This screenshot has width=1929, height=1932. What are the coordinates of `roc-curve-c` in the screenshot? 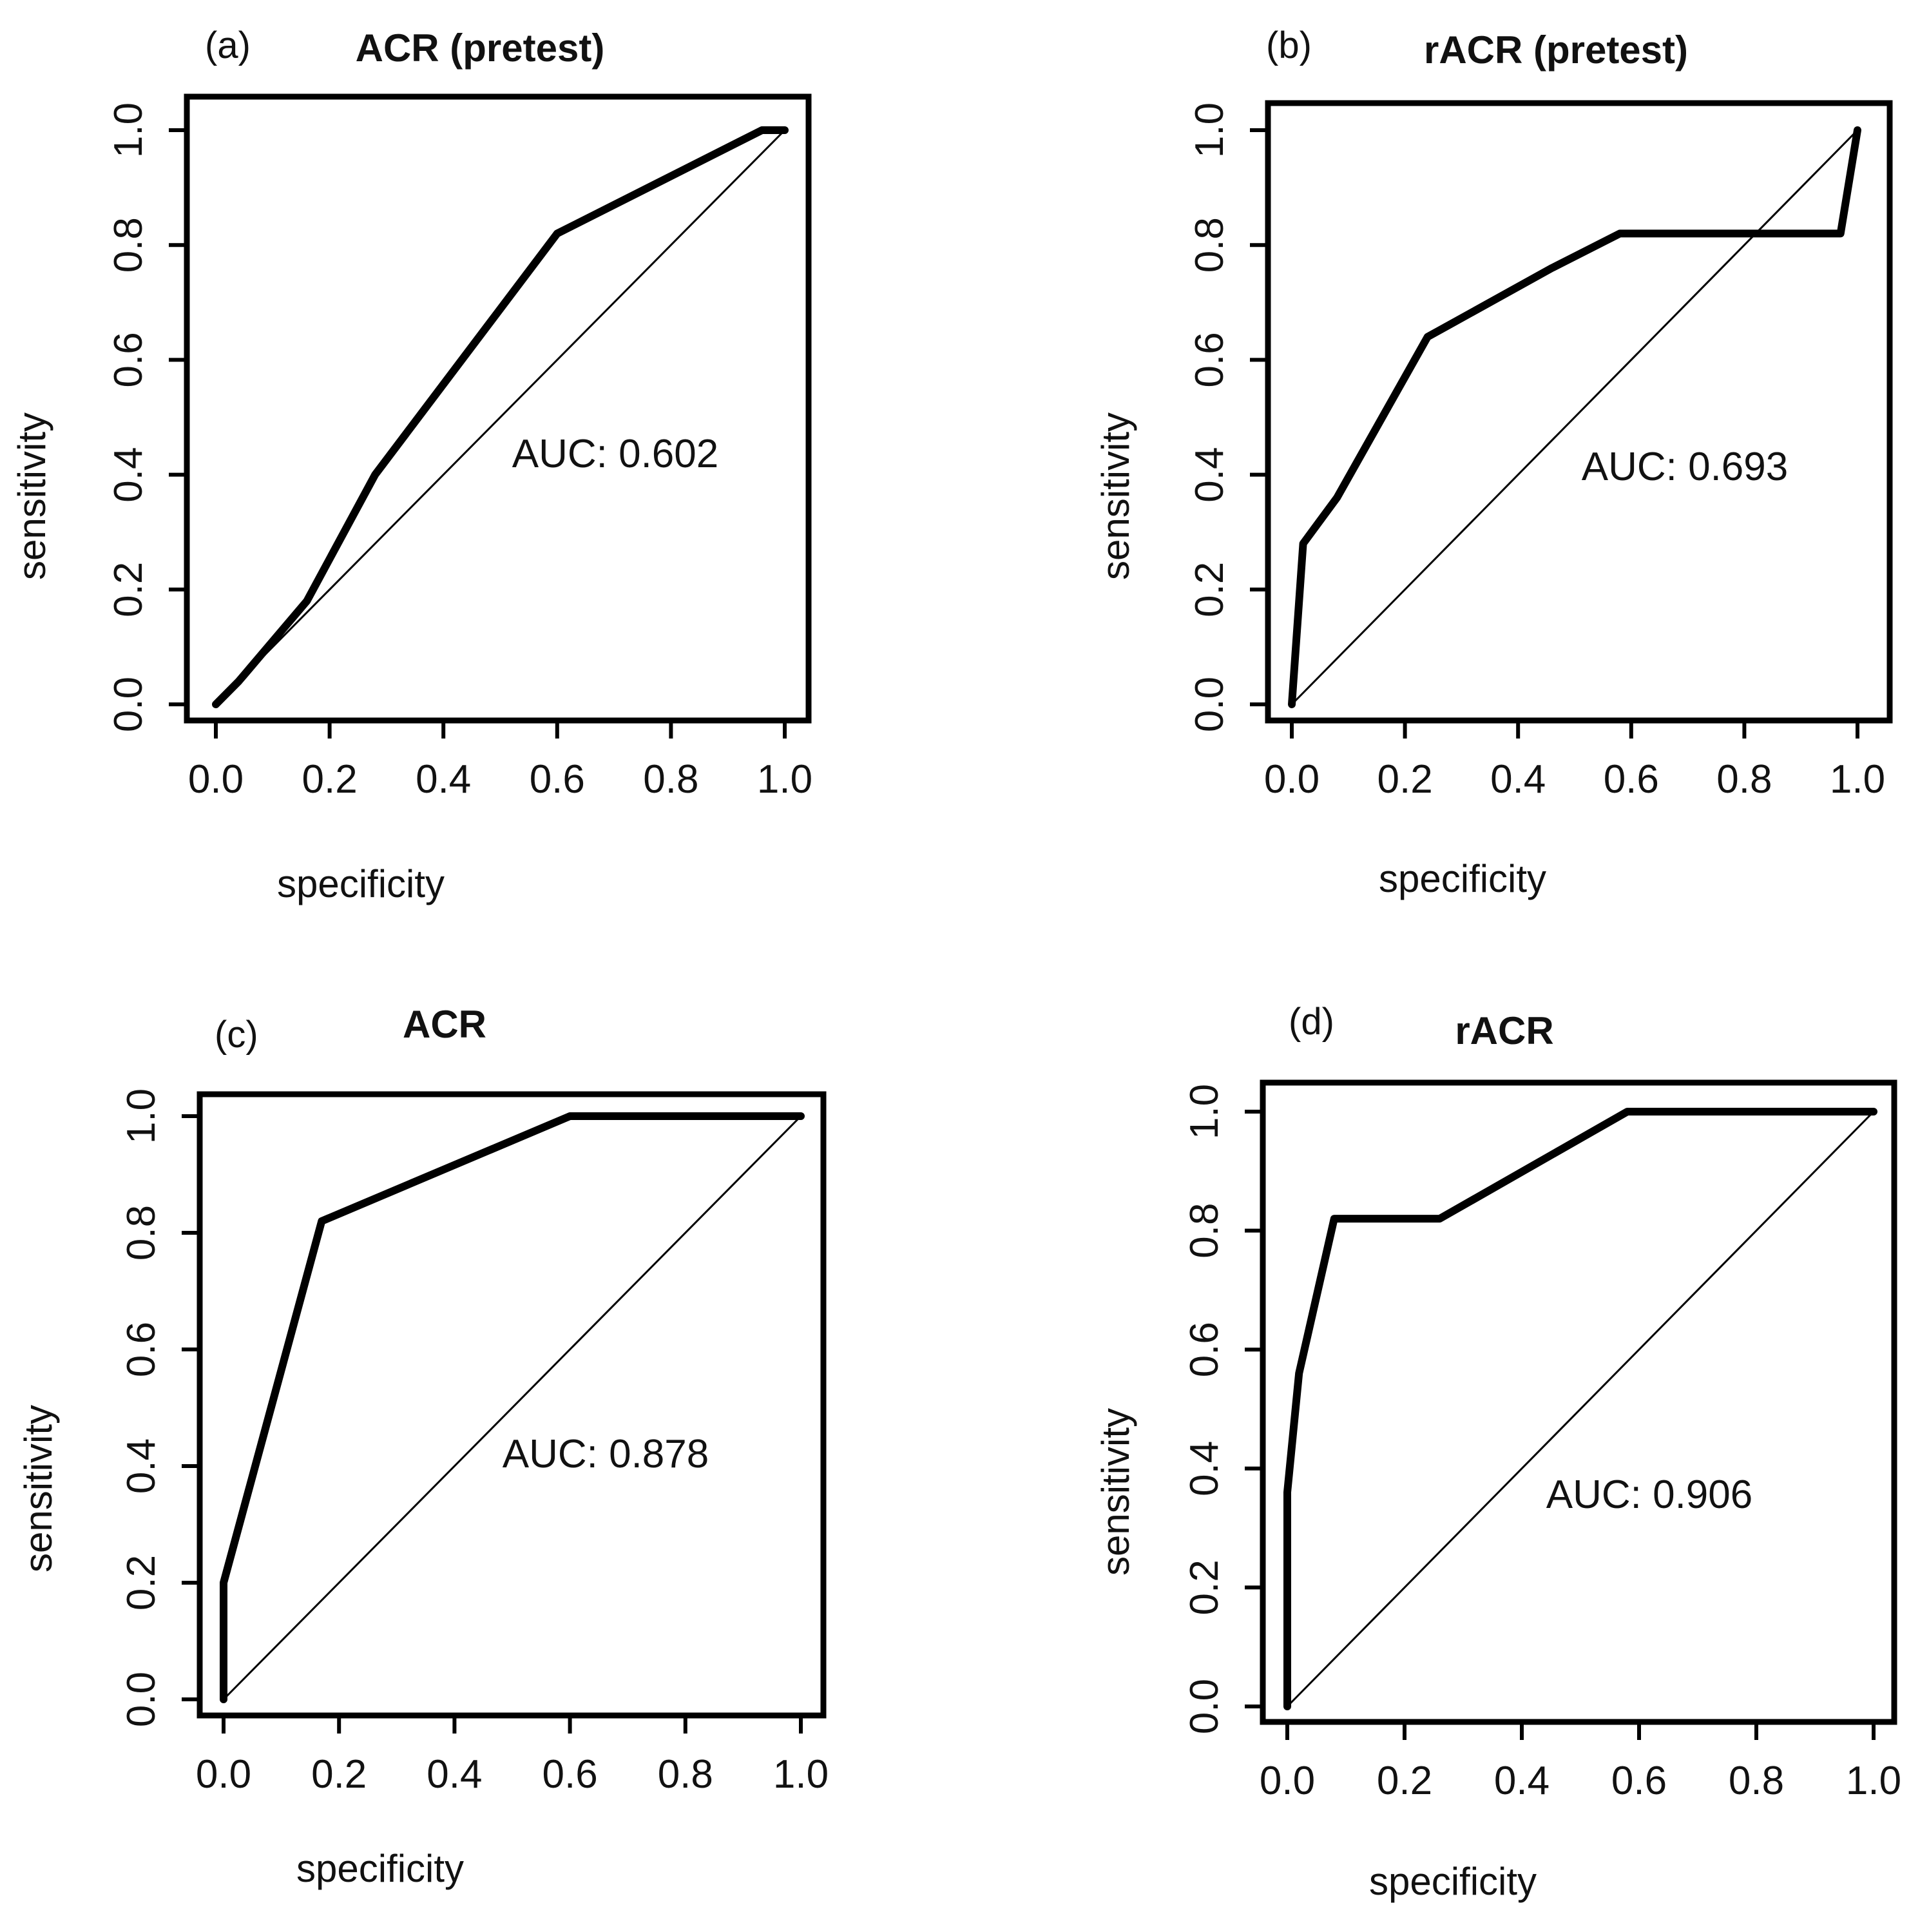 It's located at (512, 1407).